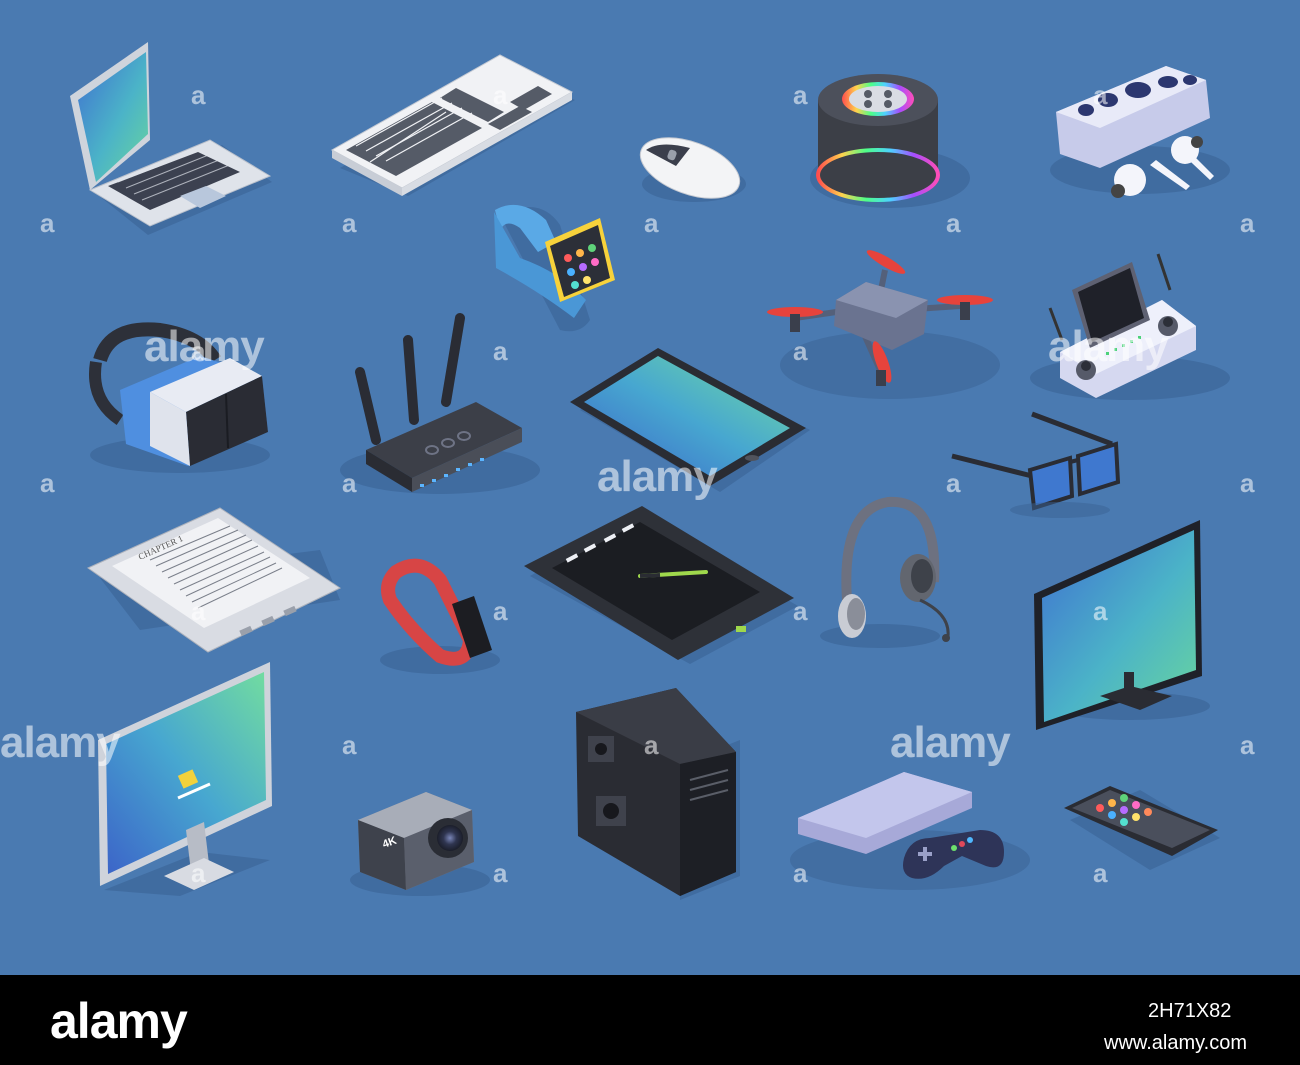 The width and height of the screenshot is (1300, 1065). What do you see at coordinates (883, 324) in the screenshot?
I see `drone-icon` at bounding box center [883, 324].